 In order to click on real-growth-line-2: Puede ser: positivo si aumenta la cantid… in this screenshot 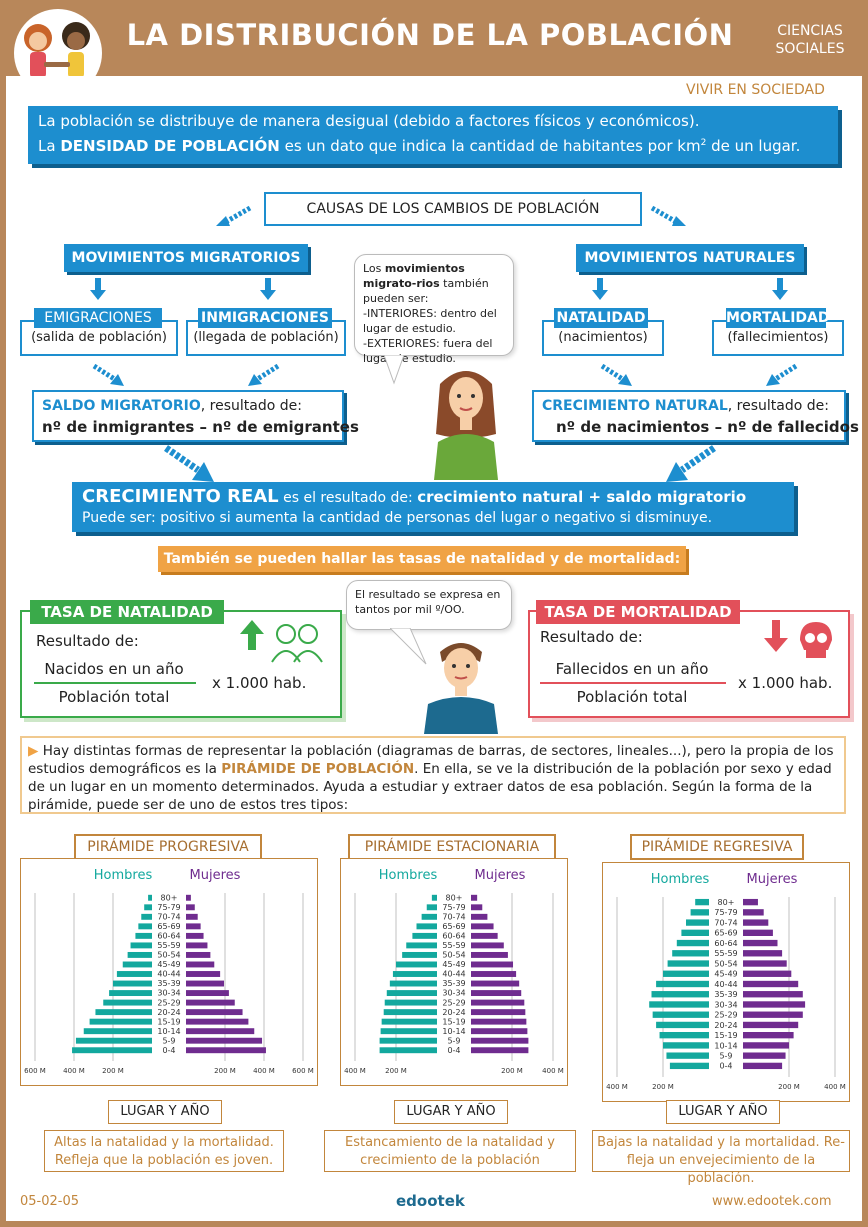, I will do `click(397, 518)`.